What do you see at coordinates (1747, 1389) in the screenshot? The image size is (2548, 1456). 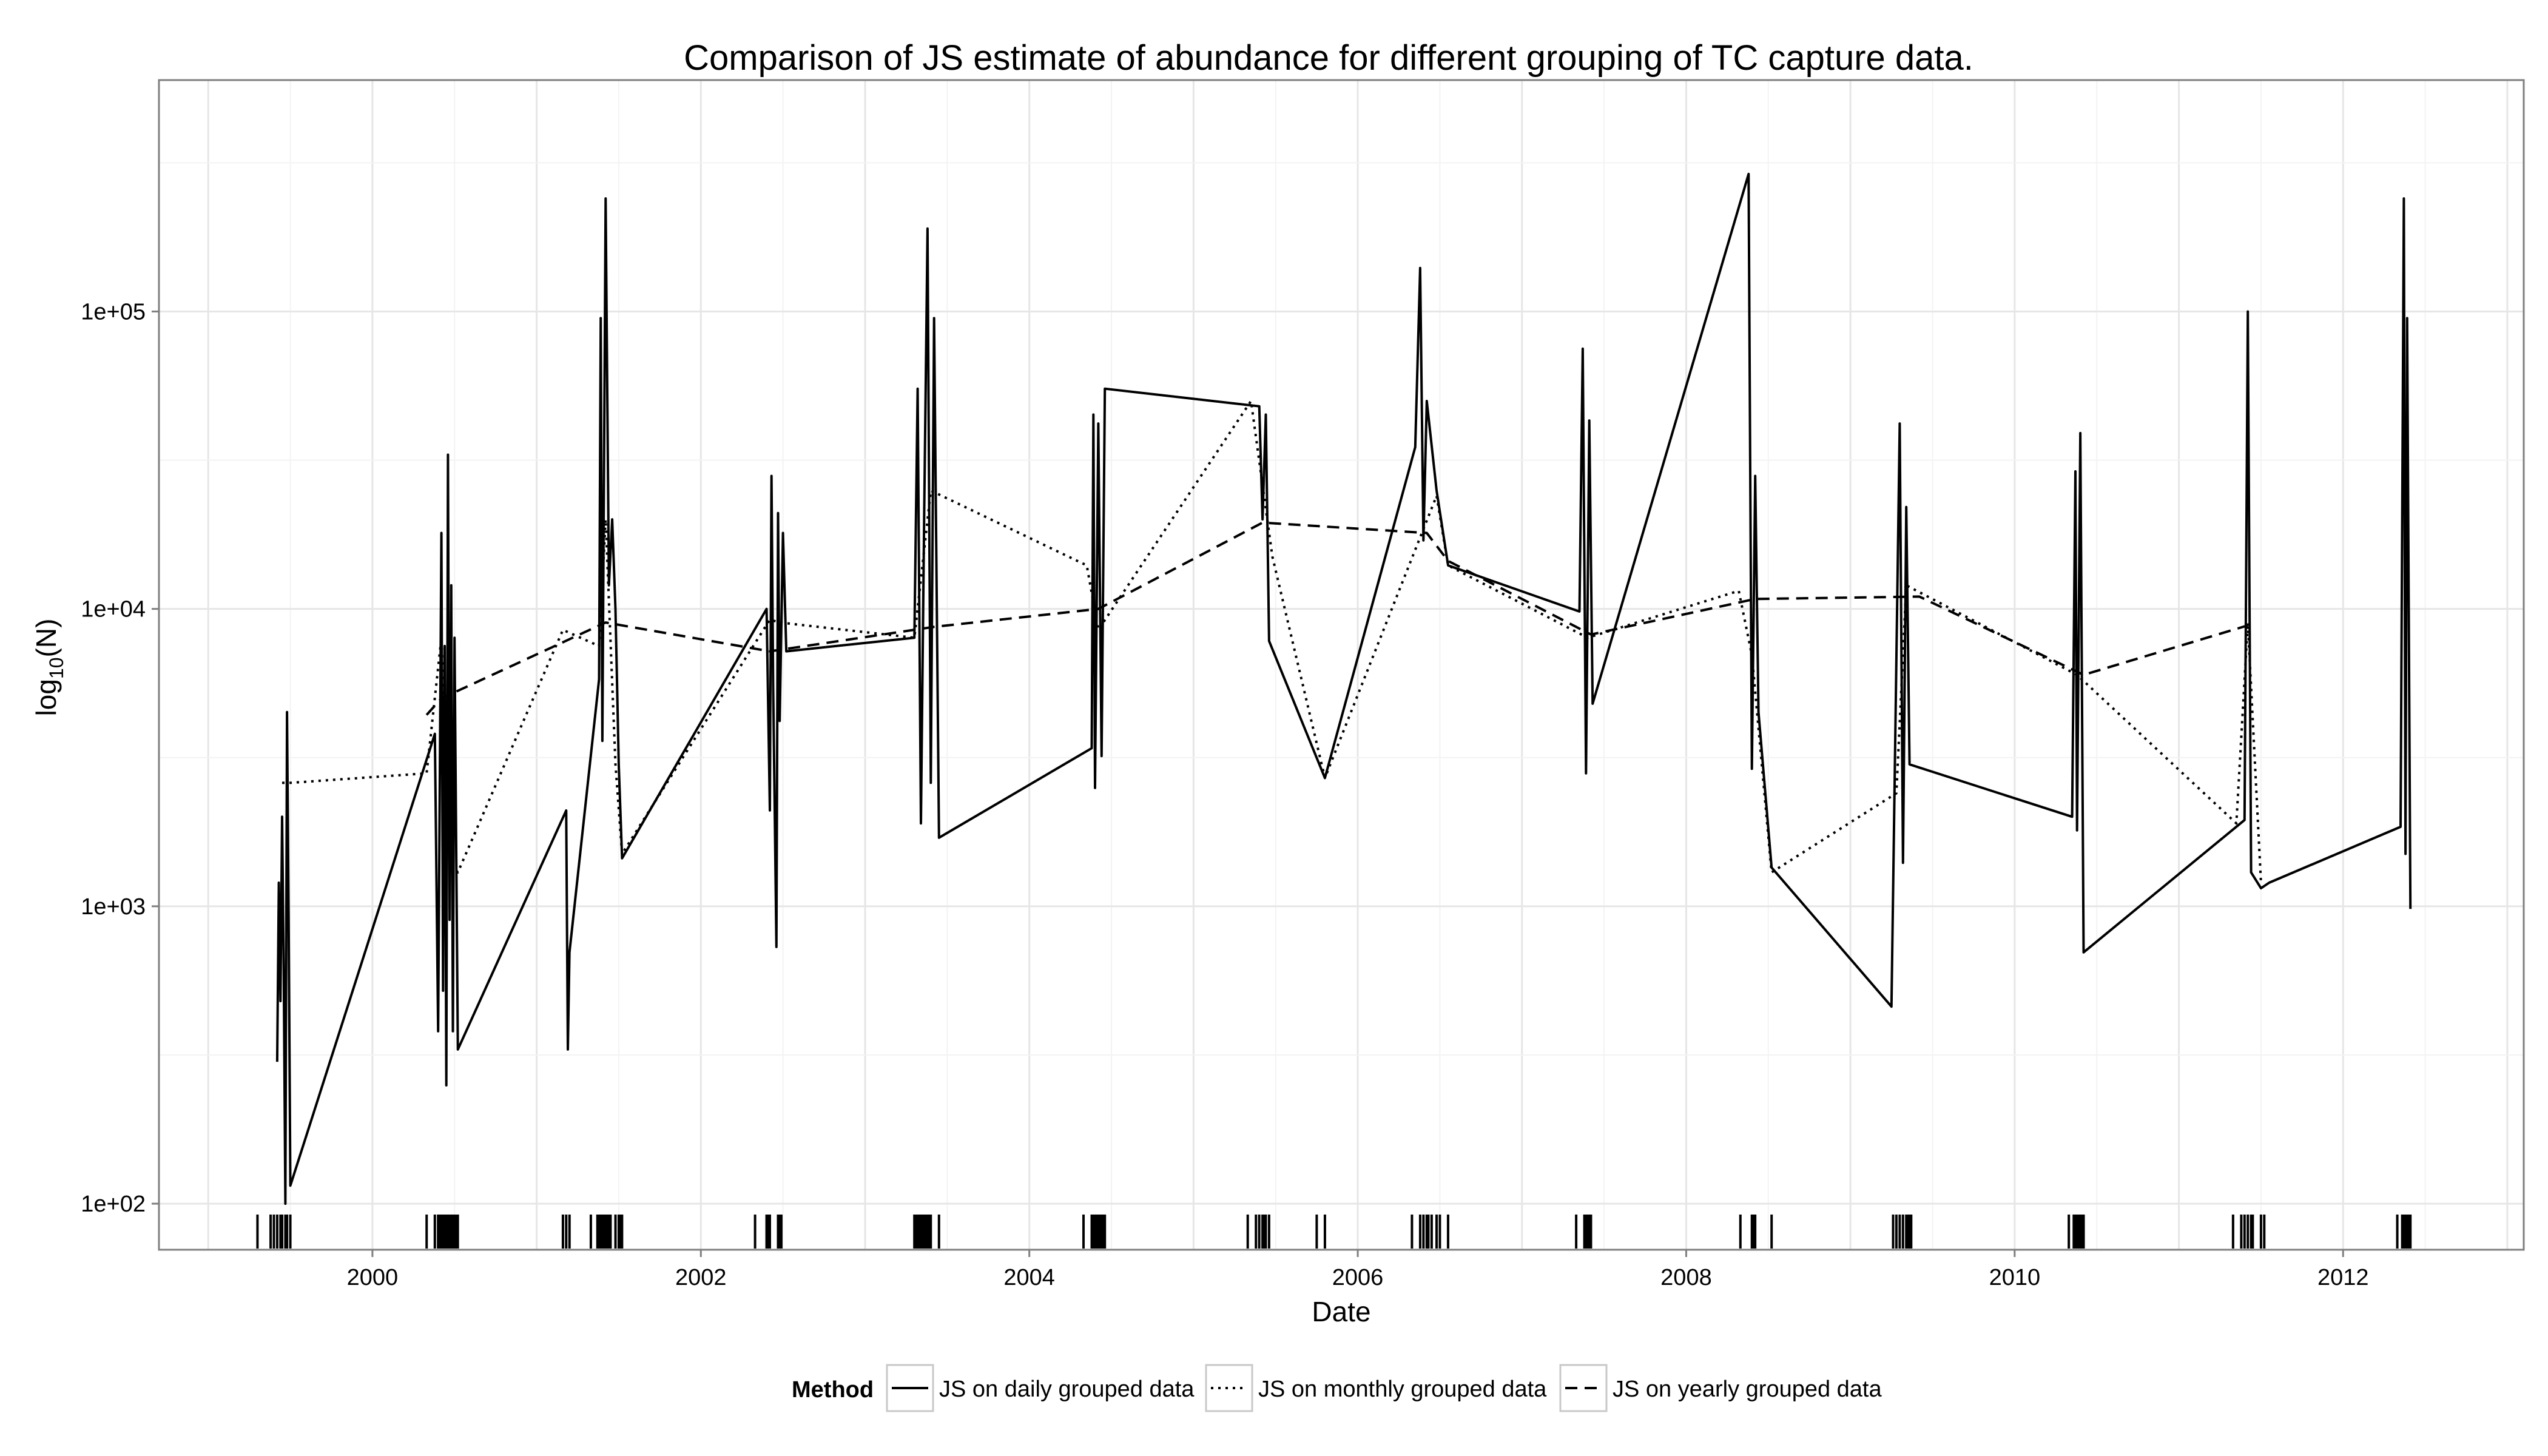 I see `legend-label: JS on yearly grouped data` at bounding box center [1747, 1389].